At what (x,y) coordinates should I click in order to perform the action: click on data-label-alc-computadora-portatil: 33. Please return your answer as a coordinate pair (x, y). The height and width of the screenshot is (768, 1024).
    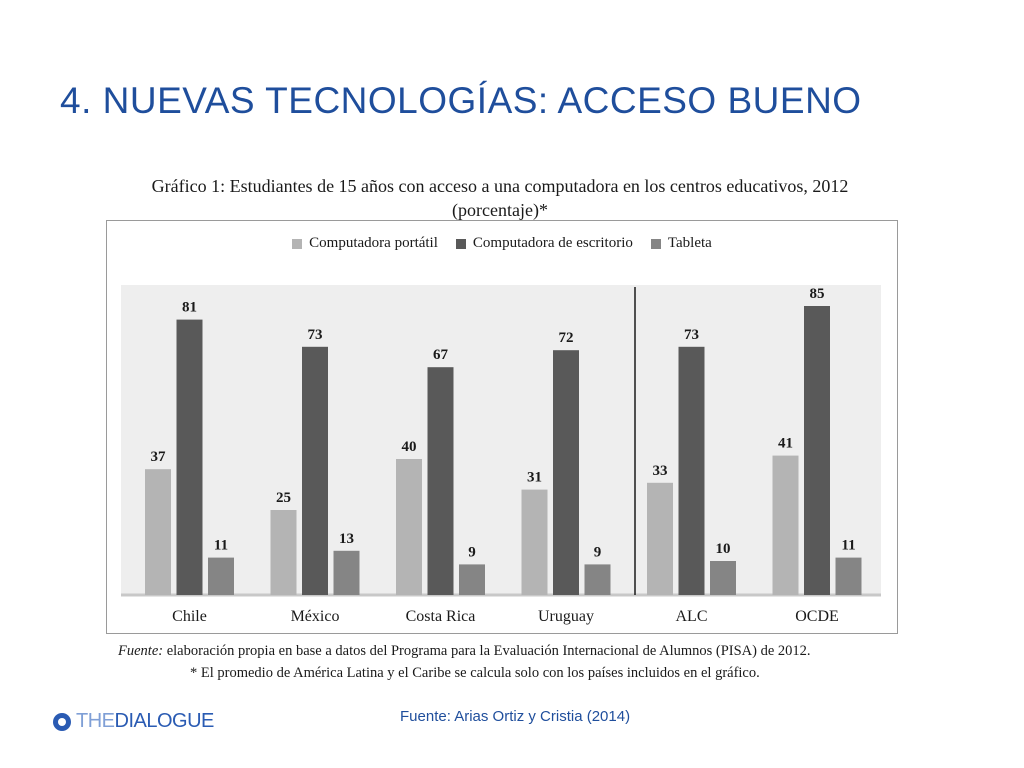
    Looking at the image, I should click on (660, 471).